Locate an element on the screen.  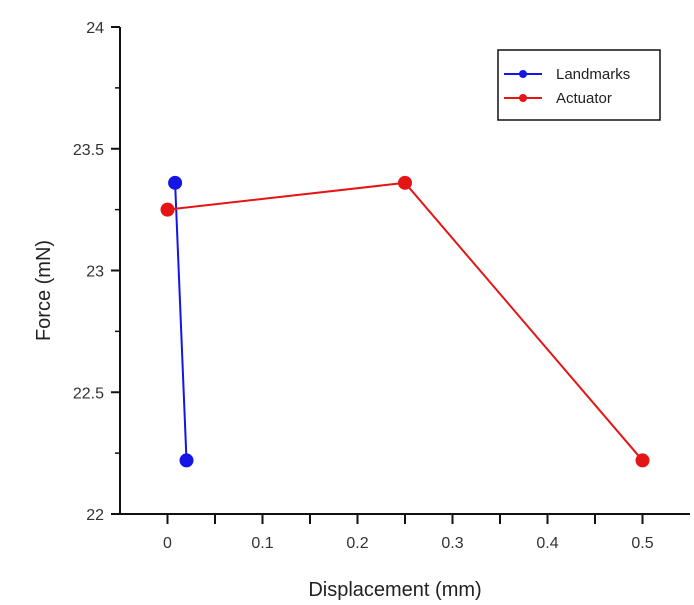
y-tick-label: 23 is located at coordinates (95, 272).